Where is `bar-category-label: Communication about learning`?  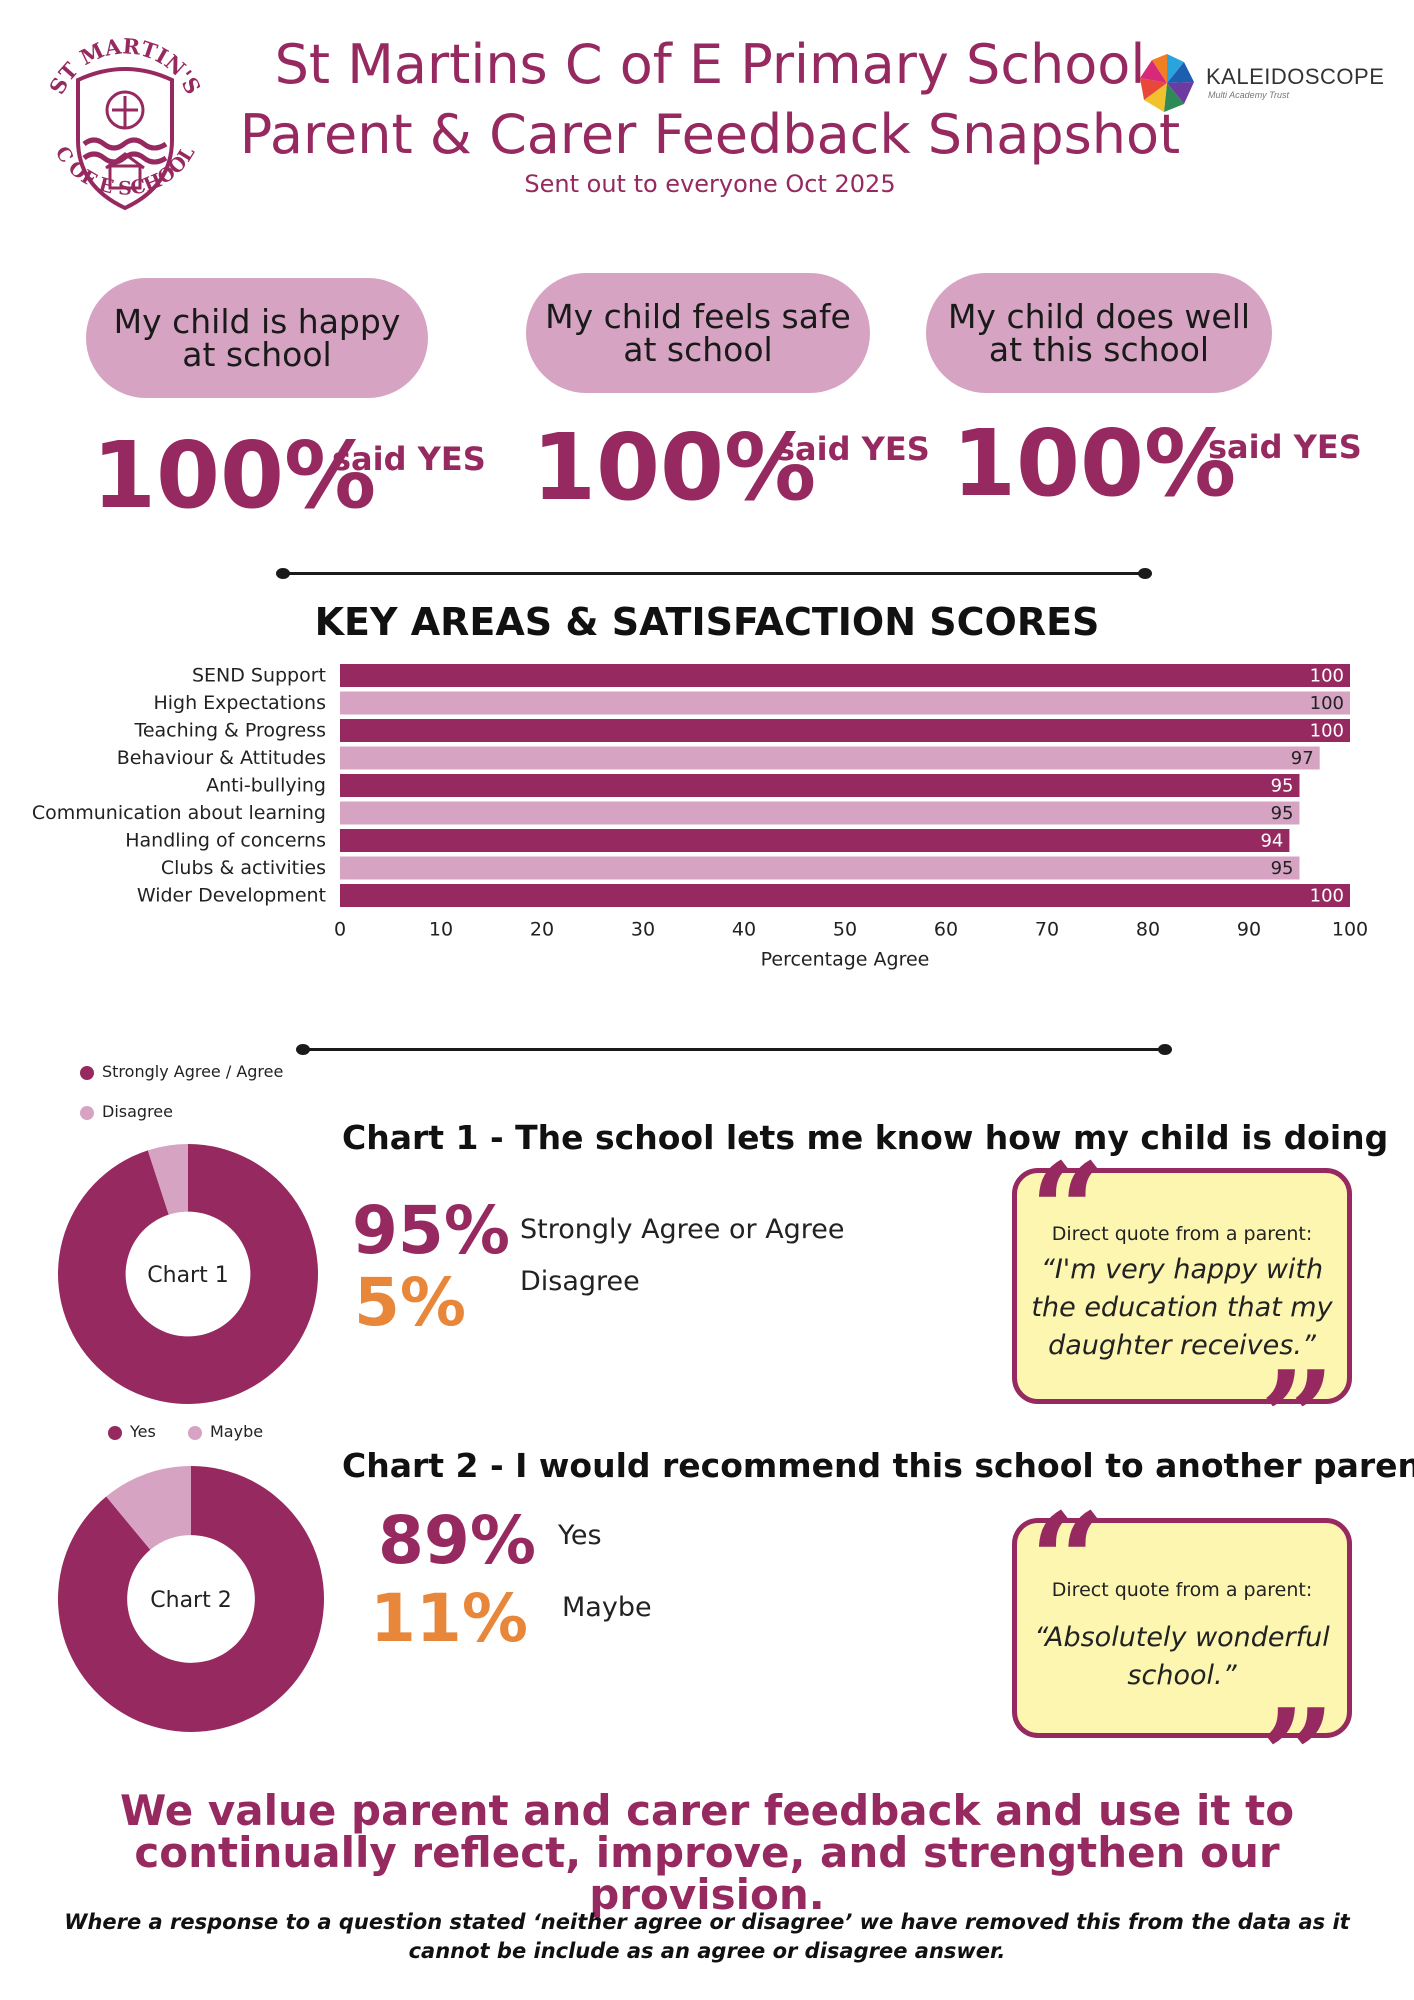 bar-category-label: Communication about learning is located at coordinates (179, 813).